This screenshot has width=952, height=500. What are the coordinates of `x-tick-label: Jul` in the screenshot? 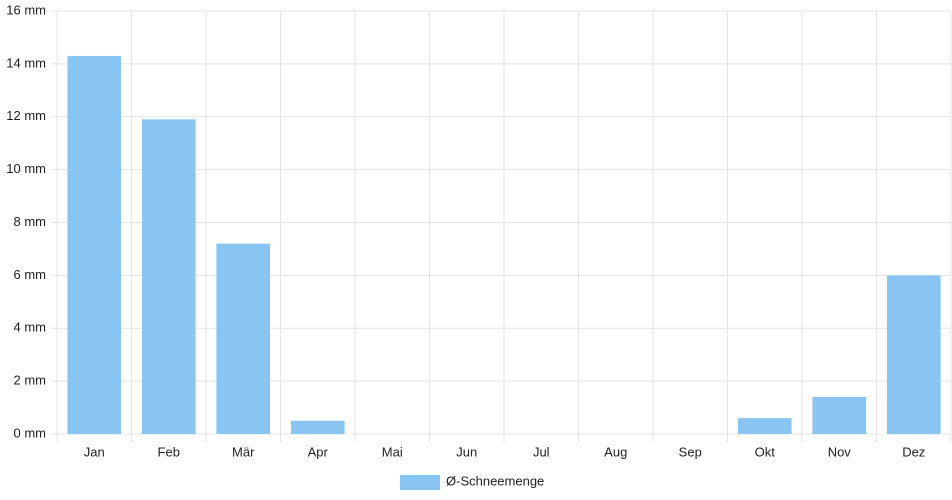 It's located at (541, 451).